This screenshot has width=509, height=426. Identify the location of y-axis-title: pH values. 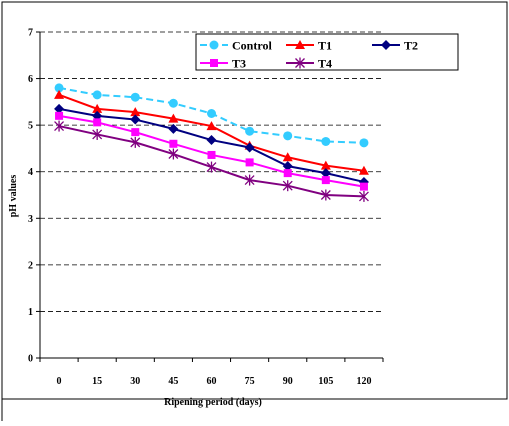
(13, 196).